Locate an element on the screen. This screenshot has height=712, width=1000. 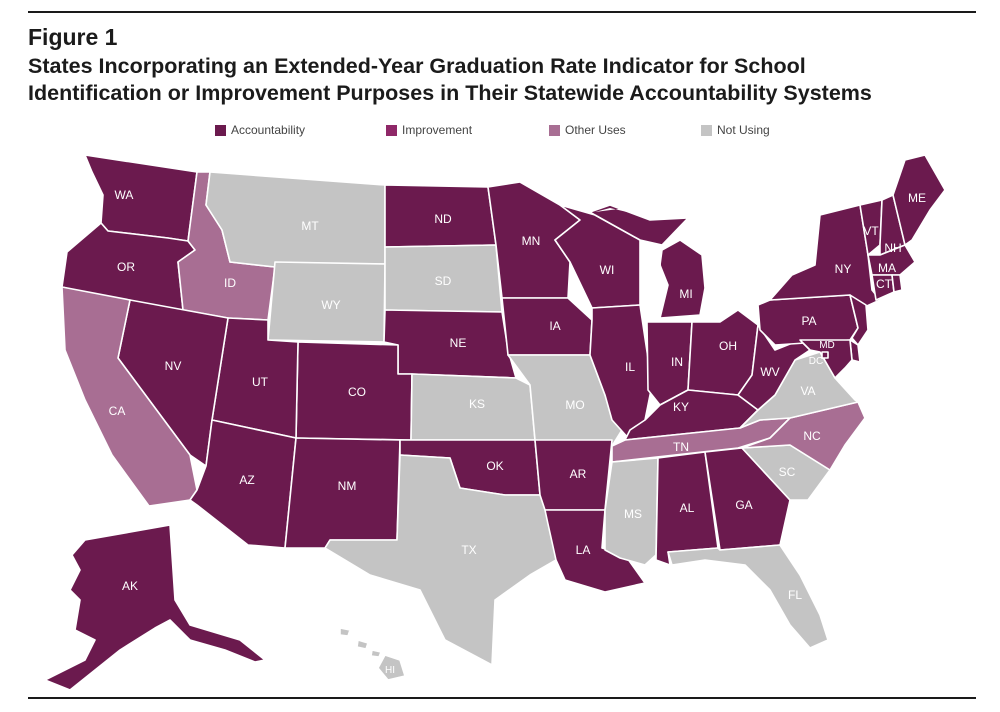
state-dc is located at coordinates (825, 355).